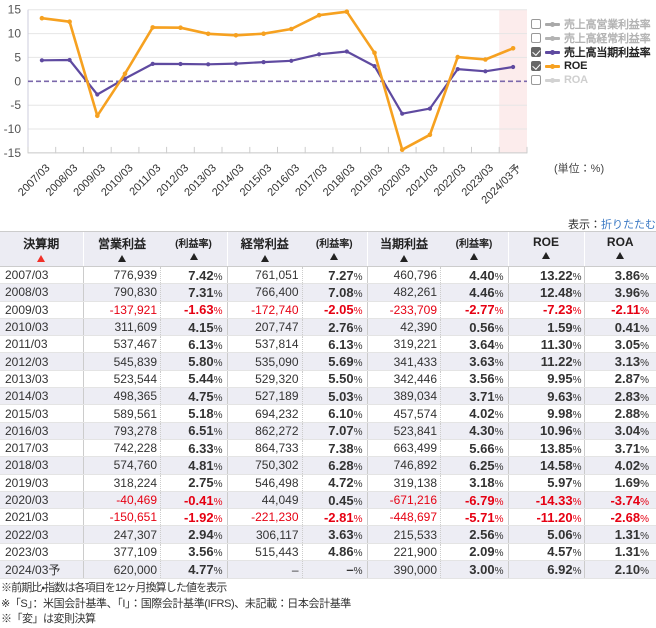 Image resolution: width=656 pixels, height=628 pixels. Describe the element at coordinates (15, 105) in the screenshot. I see `svg-text: -5` at that location.